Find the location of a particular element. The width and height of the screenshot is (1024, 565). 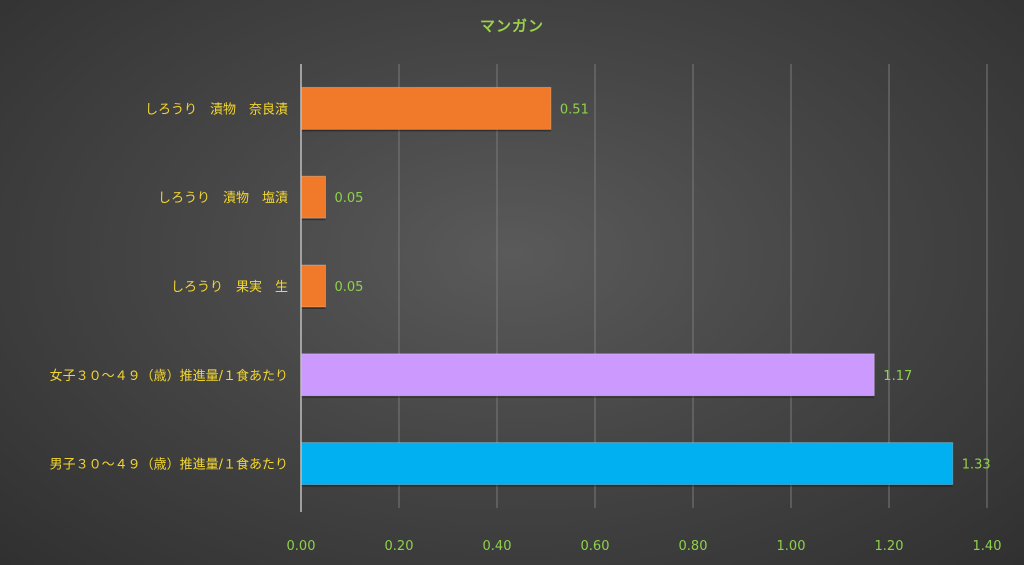

category-label: 女子３０～４９（歳）推進量/１食あたり is located at coordinates (169, 376).